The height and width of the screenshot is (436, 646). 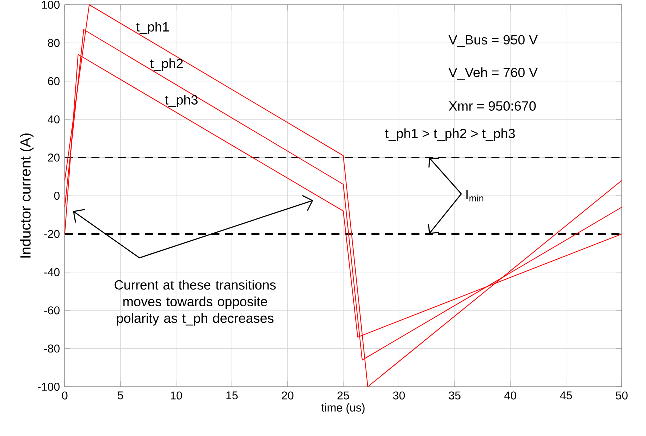 I want to click on y-tick-label: -40, so click(x=52, y=272).